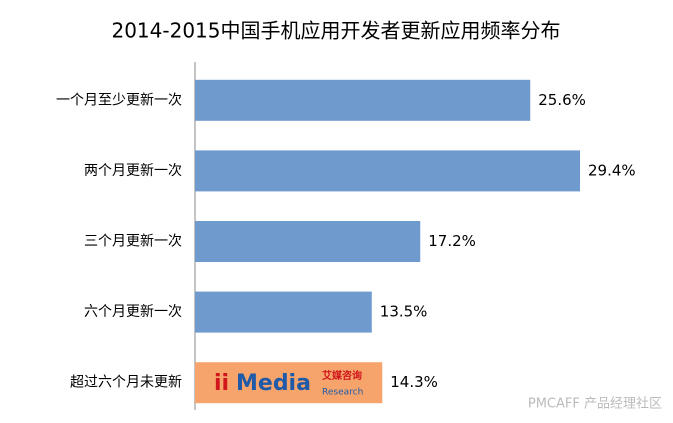 The width and height of the screenshot is (673, 423). Describe the element at coordinates (404, 312) in the screenshot. I see `value-label: 13.5%` at that location.